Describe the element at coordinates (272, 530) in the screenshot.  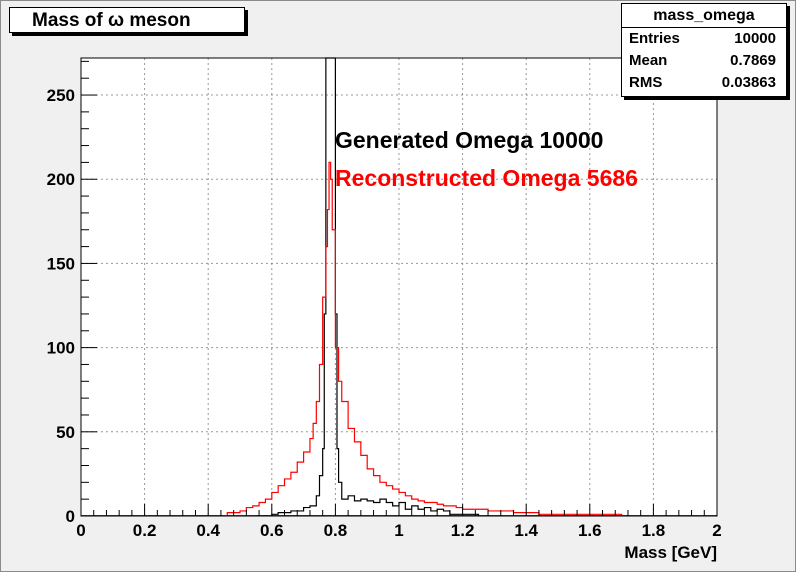
I see `x-tick-label: 0.6` at that location.